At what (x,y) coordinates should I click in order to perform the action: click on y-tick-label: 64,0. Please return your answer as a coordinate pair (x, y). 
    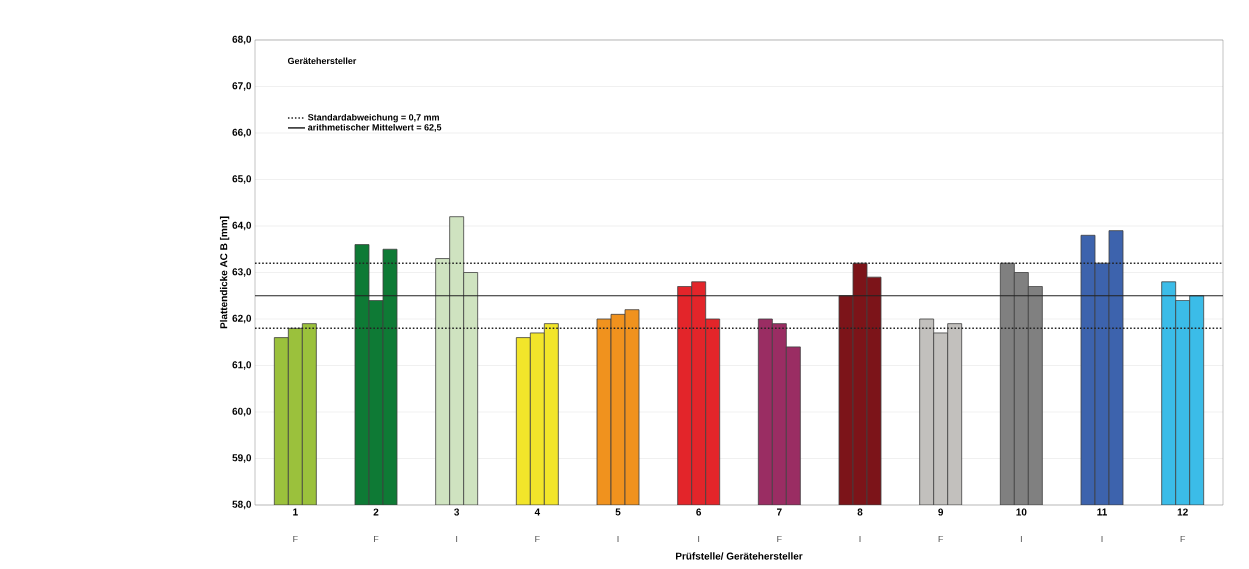
    Looking at the image, I should click on (242, 226).